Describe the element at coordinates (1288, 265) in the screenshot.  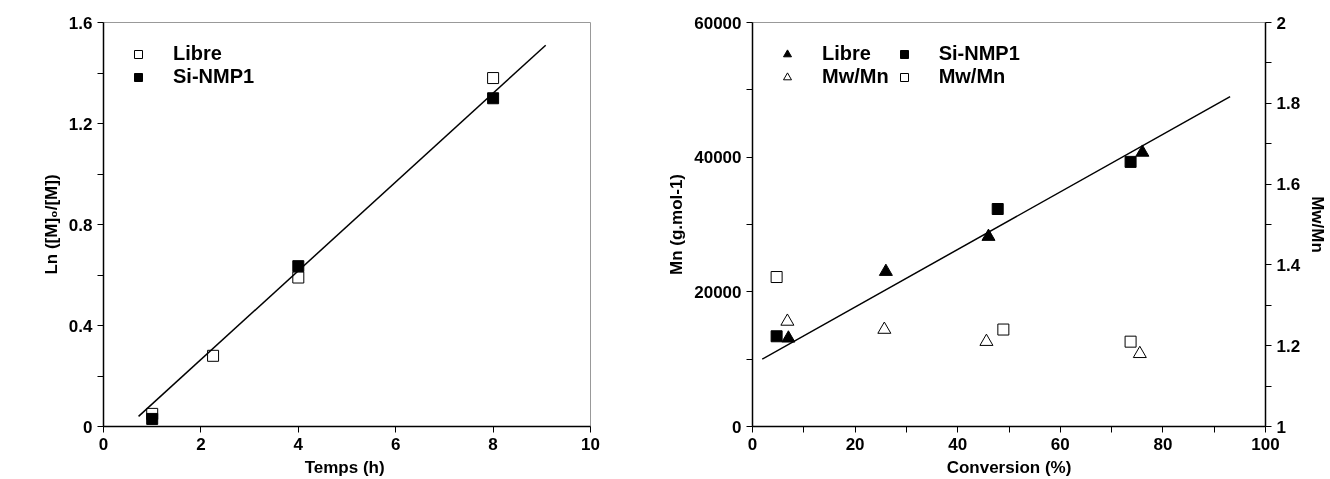
I see `y2-tick-label: 1.4` at that location.